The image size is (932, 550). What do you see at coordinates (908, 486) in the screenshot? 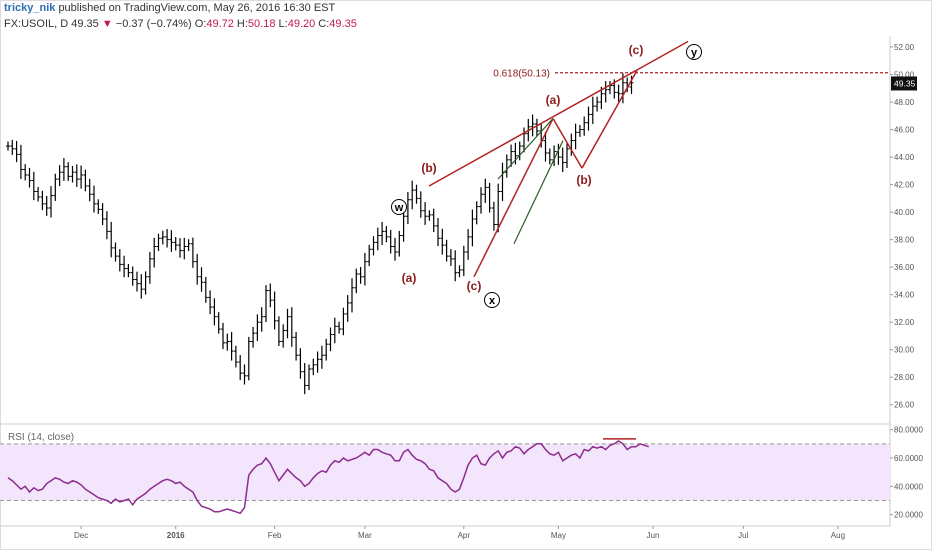
I see `rsi-tick-label: 40.0000` at bounding box center [908, 486].